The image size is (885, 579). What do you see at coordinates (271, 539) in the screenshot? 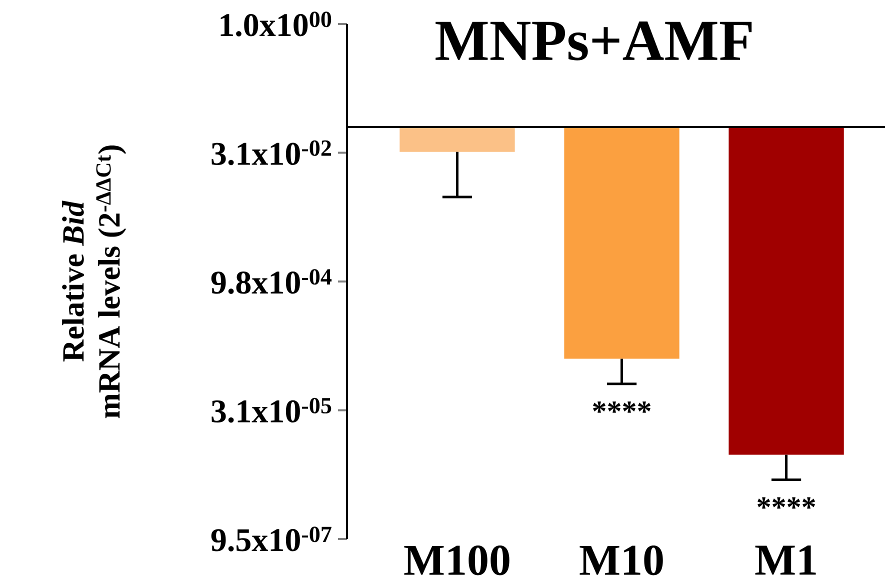
I see `y-tick-label: 9.5x10$^{-07}$` at bounding box center [271, 539].